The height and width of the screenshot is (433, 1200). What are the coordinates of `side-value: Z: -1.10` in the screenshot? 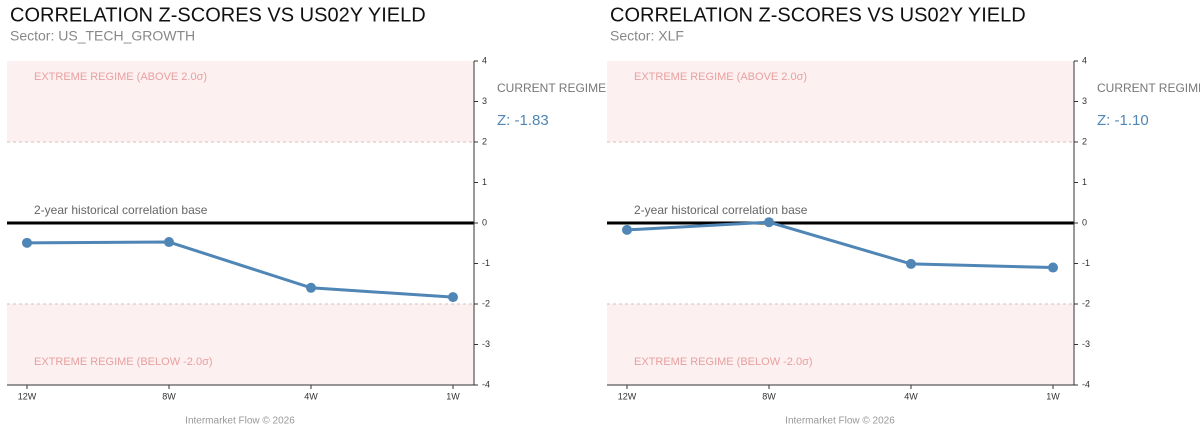 It's located at (1123, 120).